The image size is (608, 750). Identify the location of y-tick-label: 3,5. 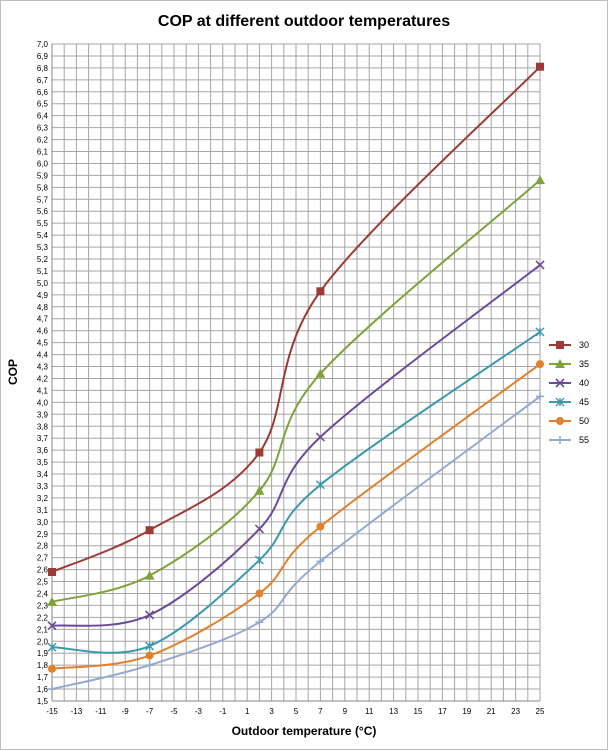
(43, 462).